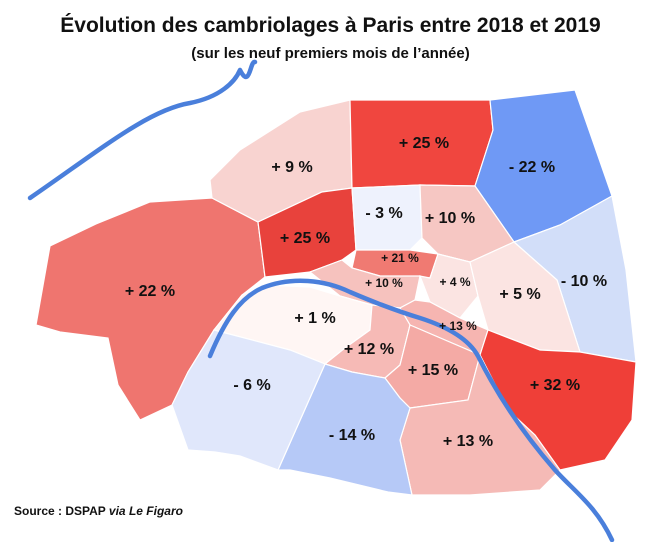 Image resolution: width=661 pixels, height=542 pixels. Describe the element at coordinates (314, 318) in the screenshot. I see `arrondissement-7-label: + 1 %` at that location.